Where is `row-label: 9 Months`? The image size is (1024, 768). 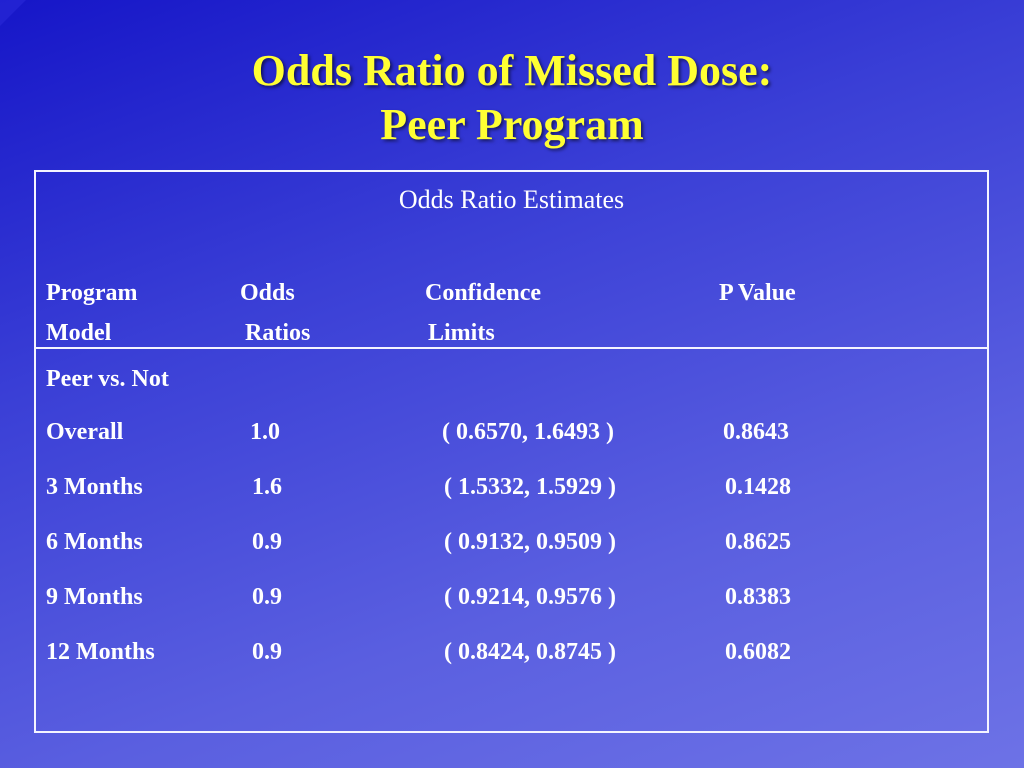 row-label: 9 Months is located at coordinates (94, 597).